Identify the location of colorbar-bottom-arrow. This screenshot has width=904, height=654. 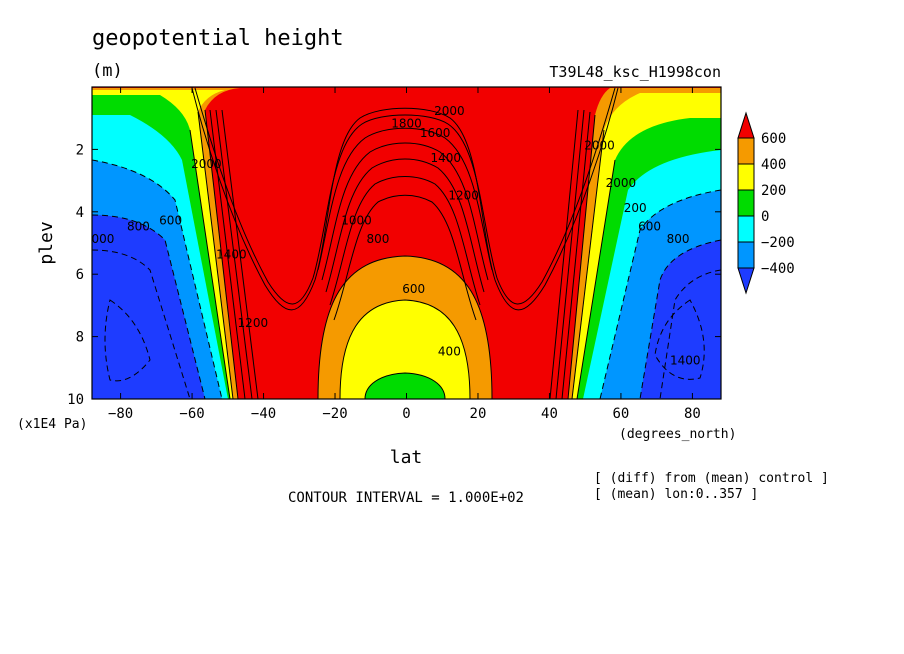
(746, 281).